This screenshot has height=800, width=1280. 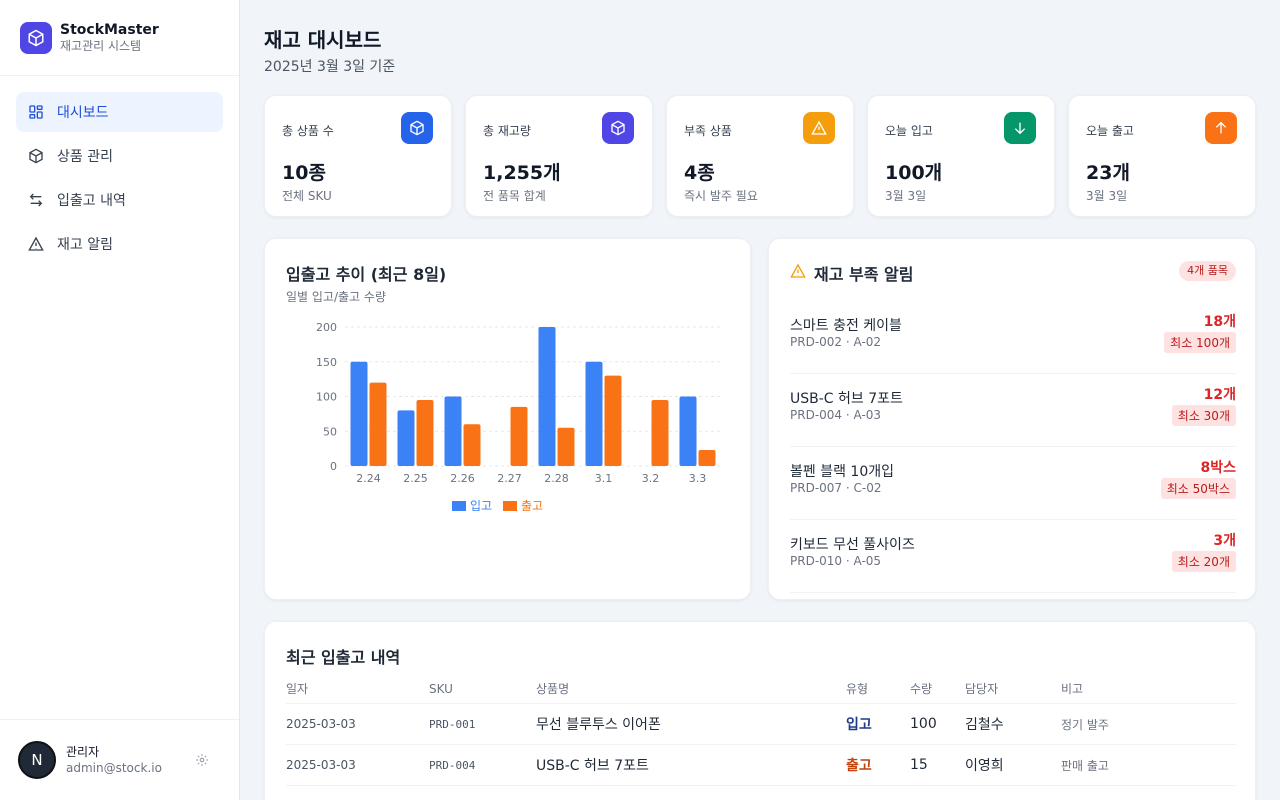 I want to click on legend-label: 입고, so click(x=481, y=506).